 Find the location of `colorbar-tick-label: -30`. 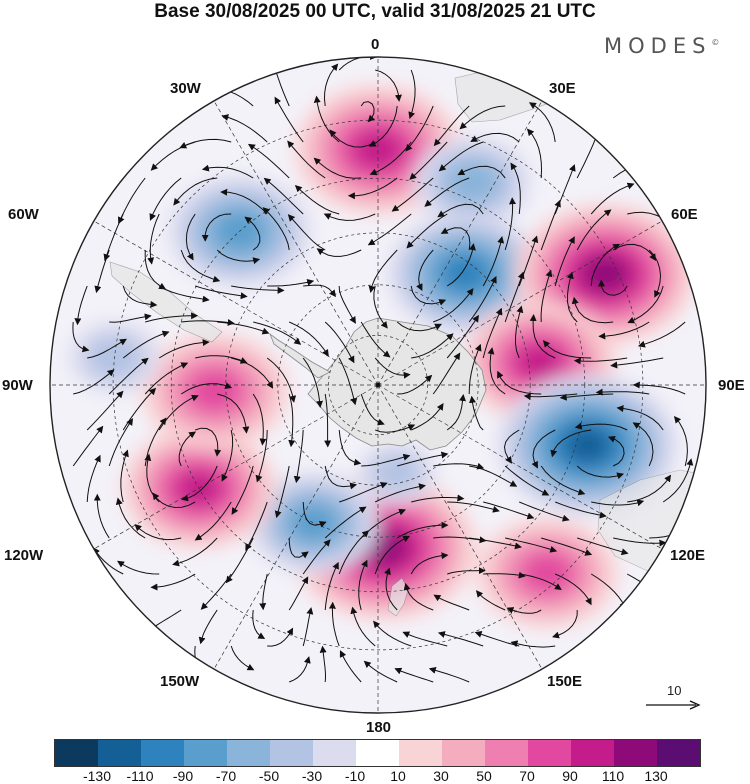

colorbar-tick-label: -30 is located at coordinates (312, 776).